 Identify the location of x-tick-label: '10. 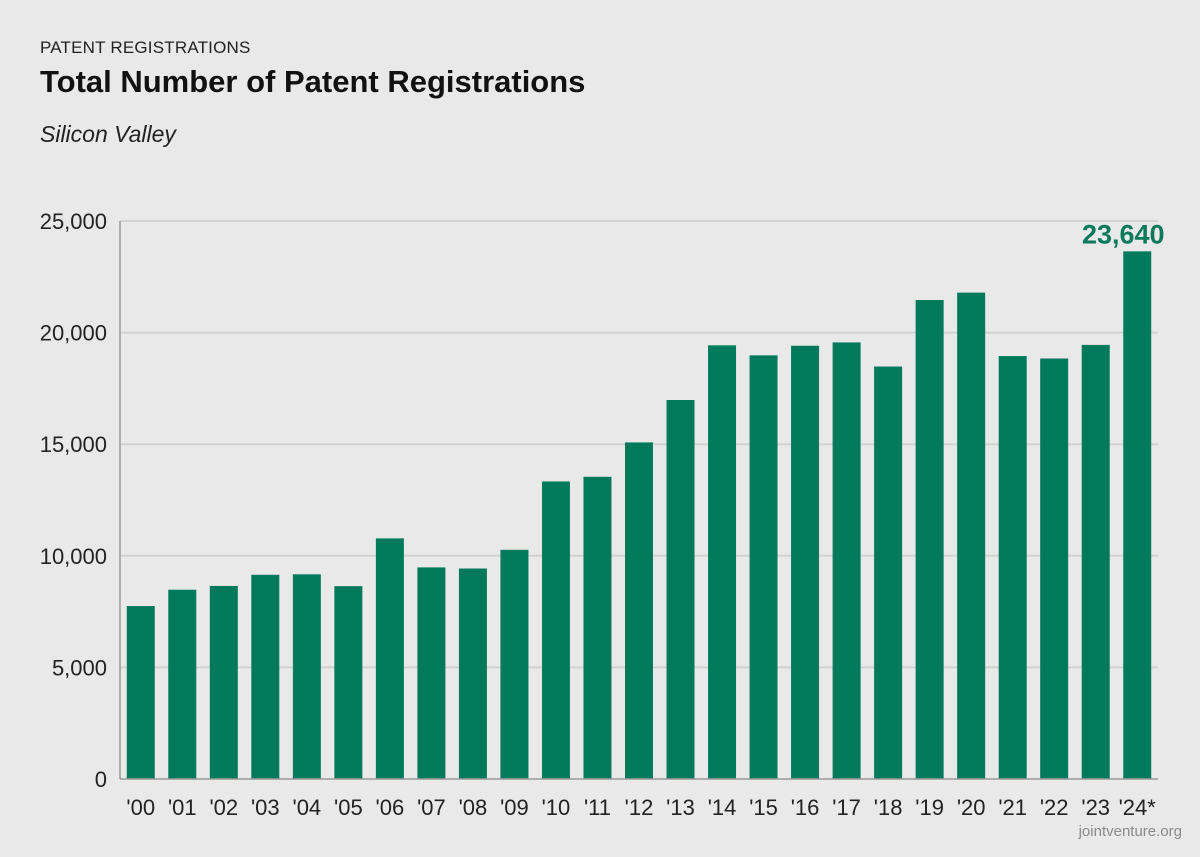
(556, 807).